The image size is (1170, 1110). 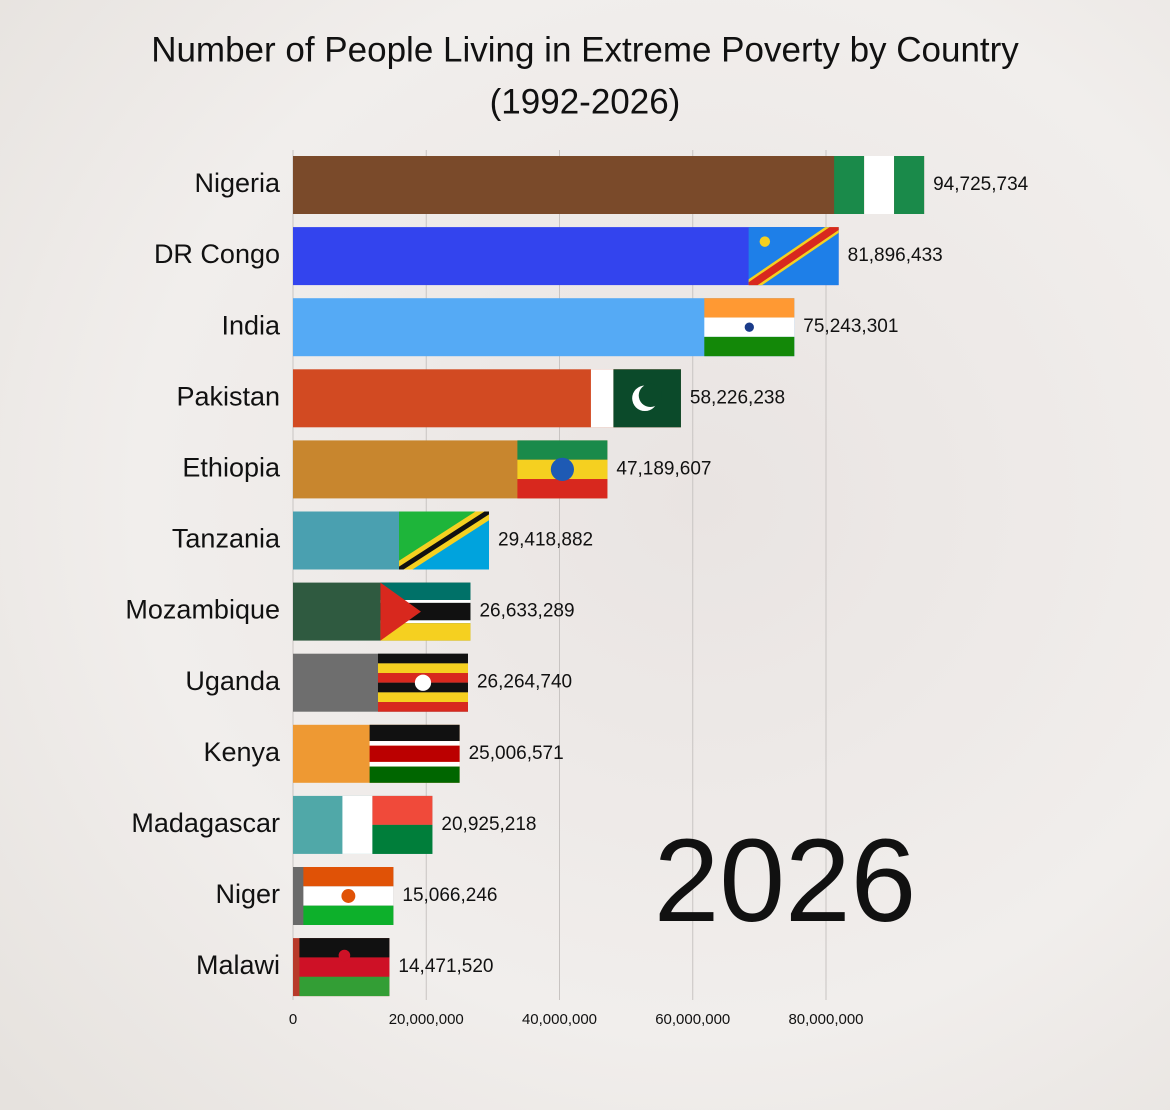 What do you see at coordinates (238, 965) in the screenshot?
I see `category-label: Malawi` at bounding box center [238, 965].